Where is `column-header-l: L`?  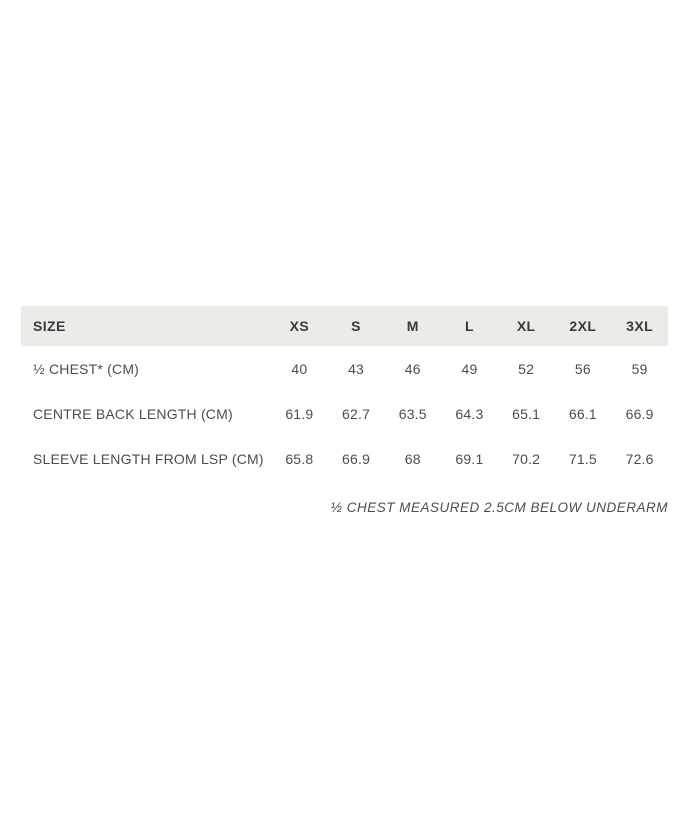
column-header-l: L is located at coordinates (469, 326).